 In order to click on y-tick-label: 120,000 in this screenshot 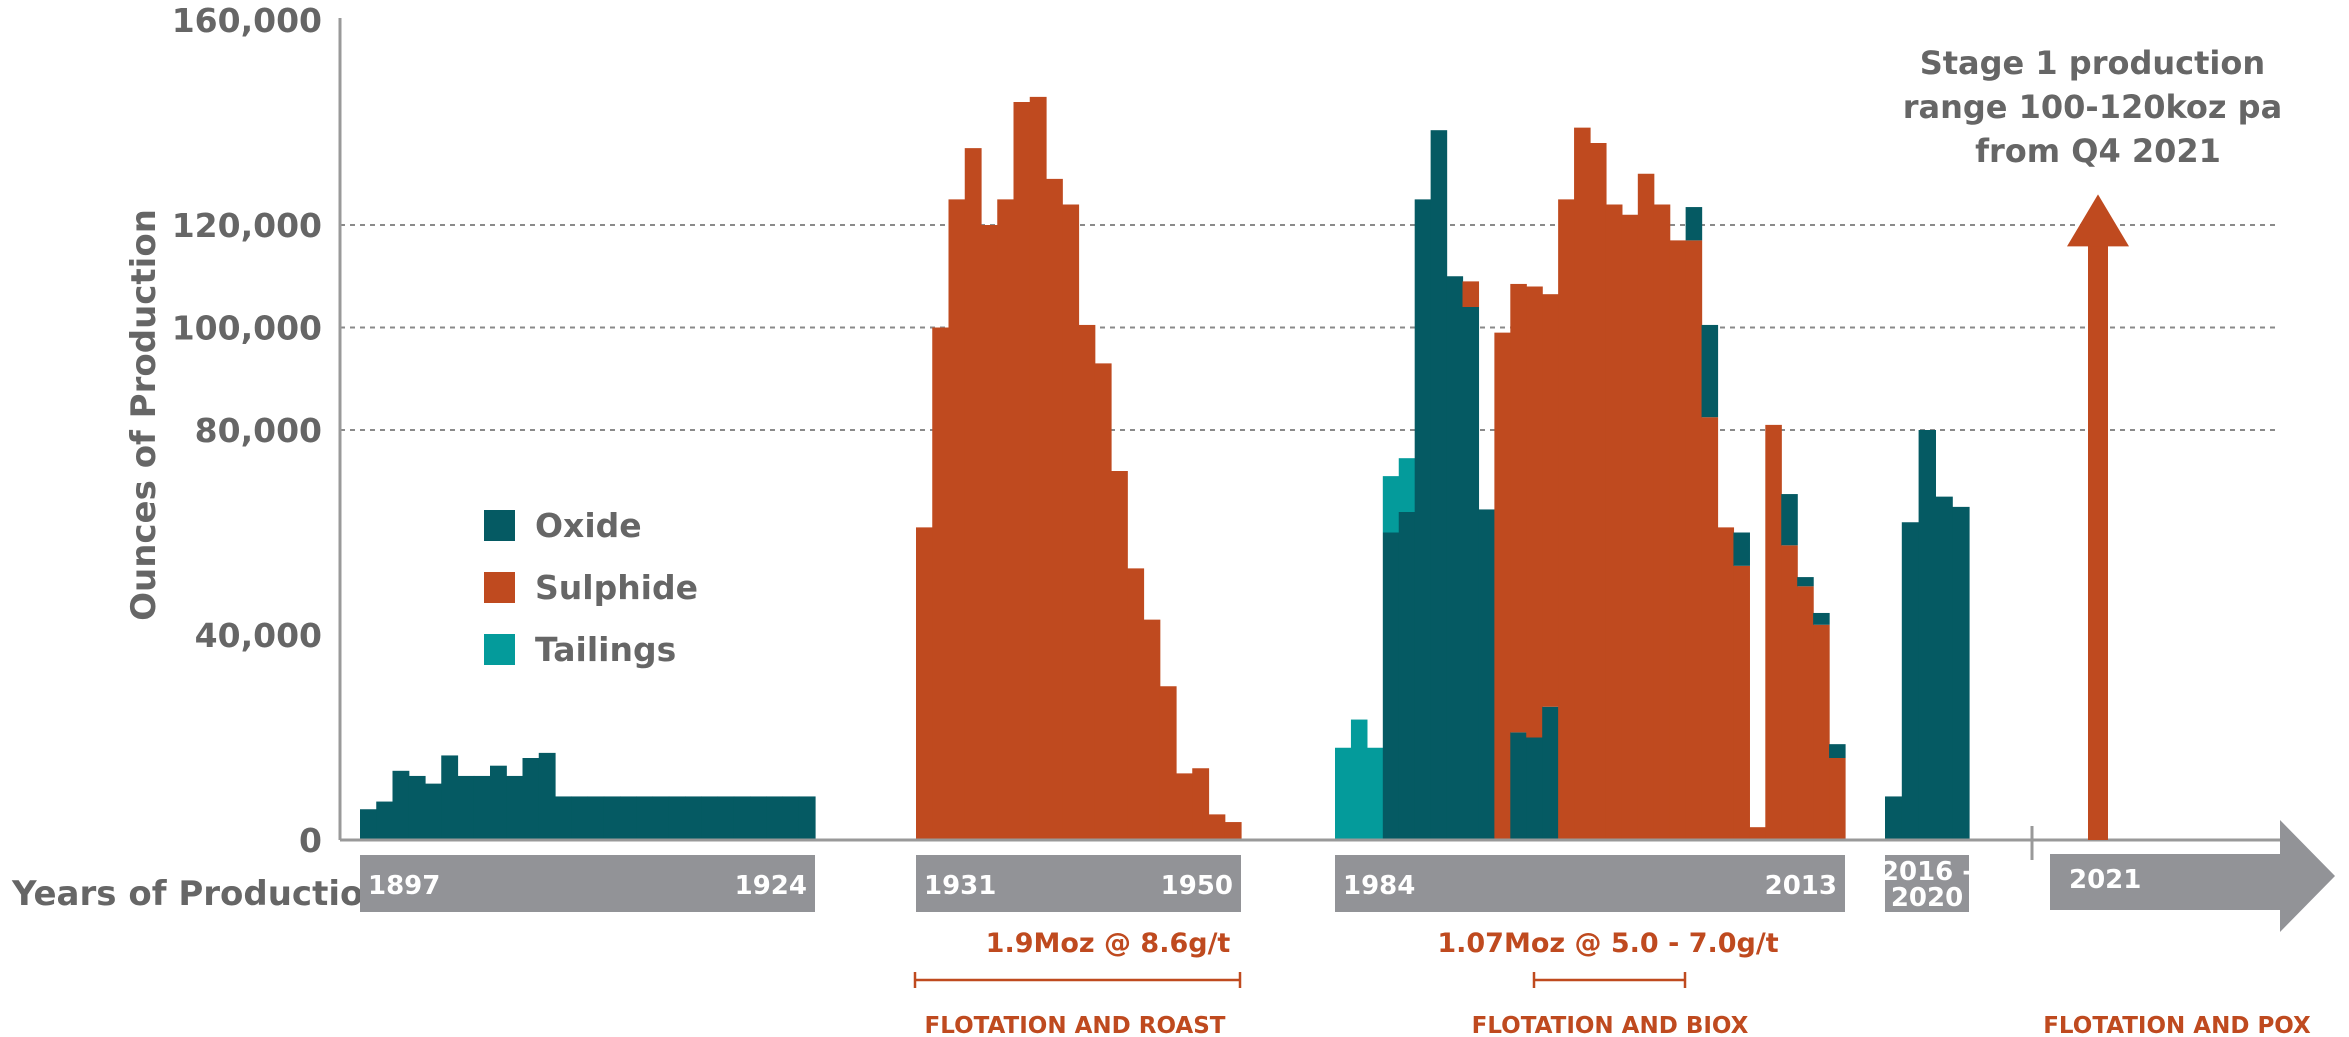, I will do `click(247, 225)`.